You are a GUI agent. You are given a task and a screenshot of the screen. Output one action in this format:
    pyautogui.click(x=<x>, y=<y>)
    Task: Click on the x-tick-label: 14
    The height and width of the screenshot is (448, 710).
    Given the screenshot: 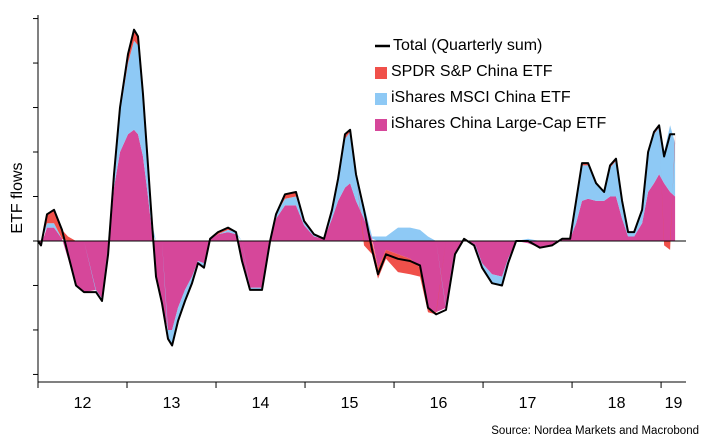 What is the action you would take?
    pyautogui.click(x=261, y=403)
    